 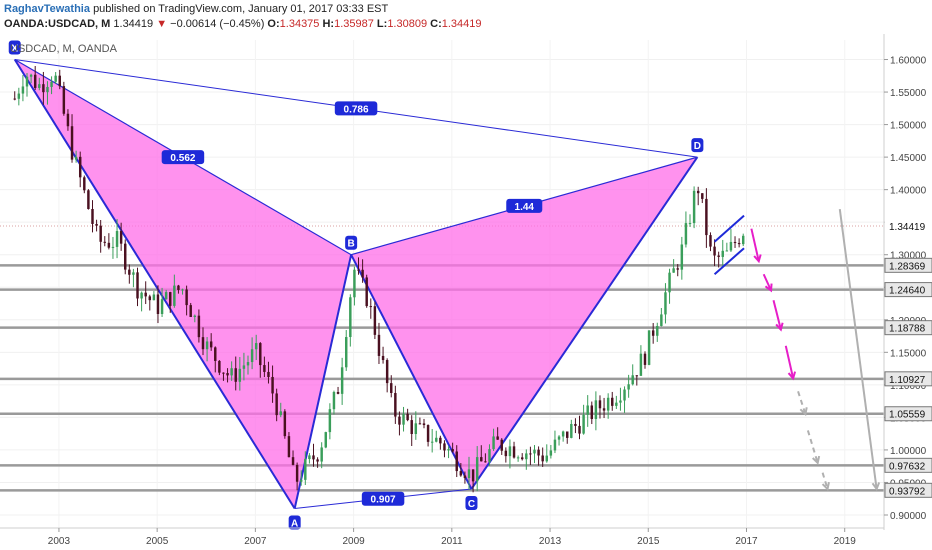 What do you see at coordinates (908, 386) in the screenshot?
I see `y-tick-label: 1.10000` at bounding box center [908, 386].